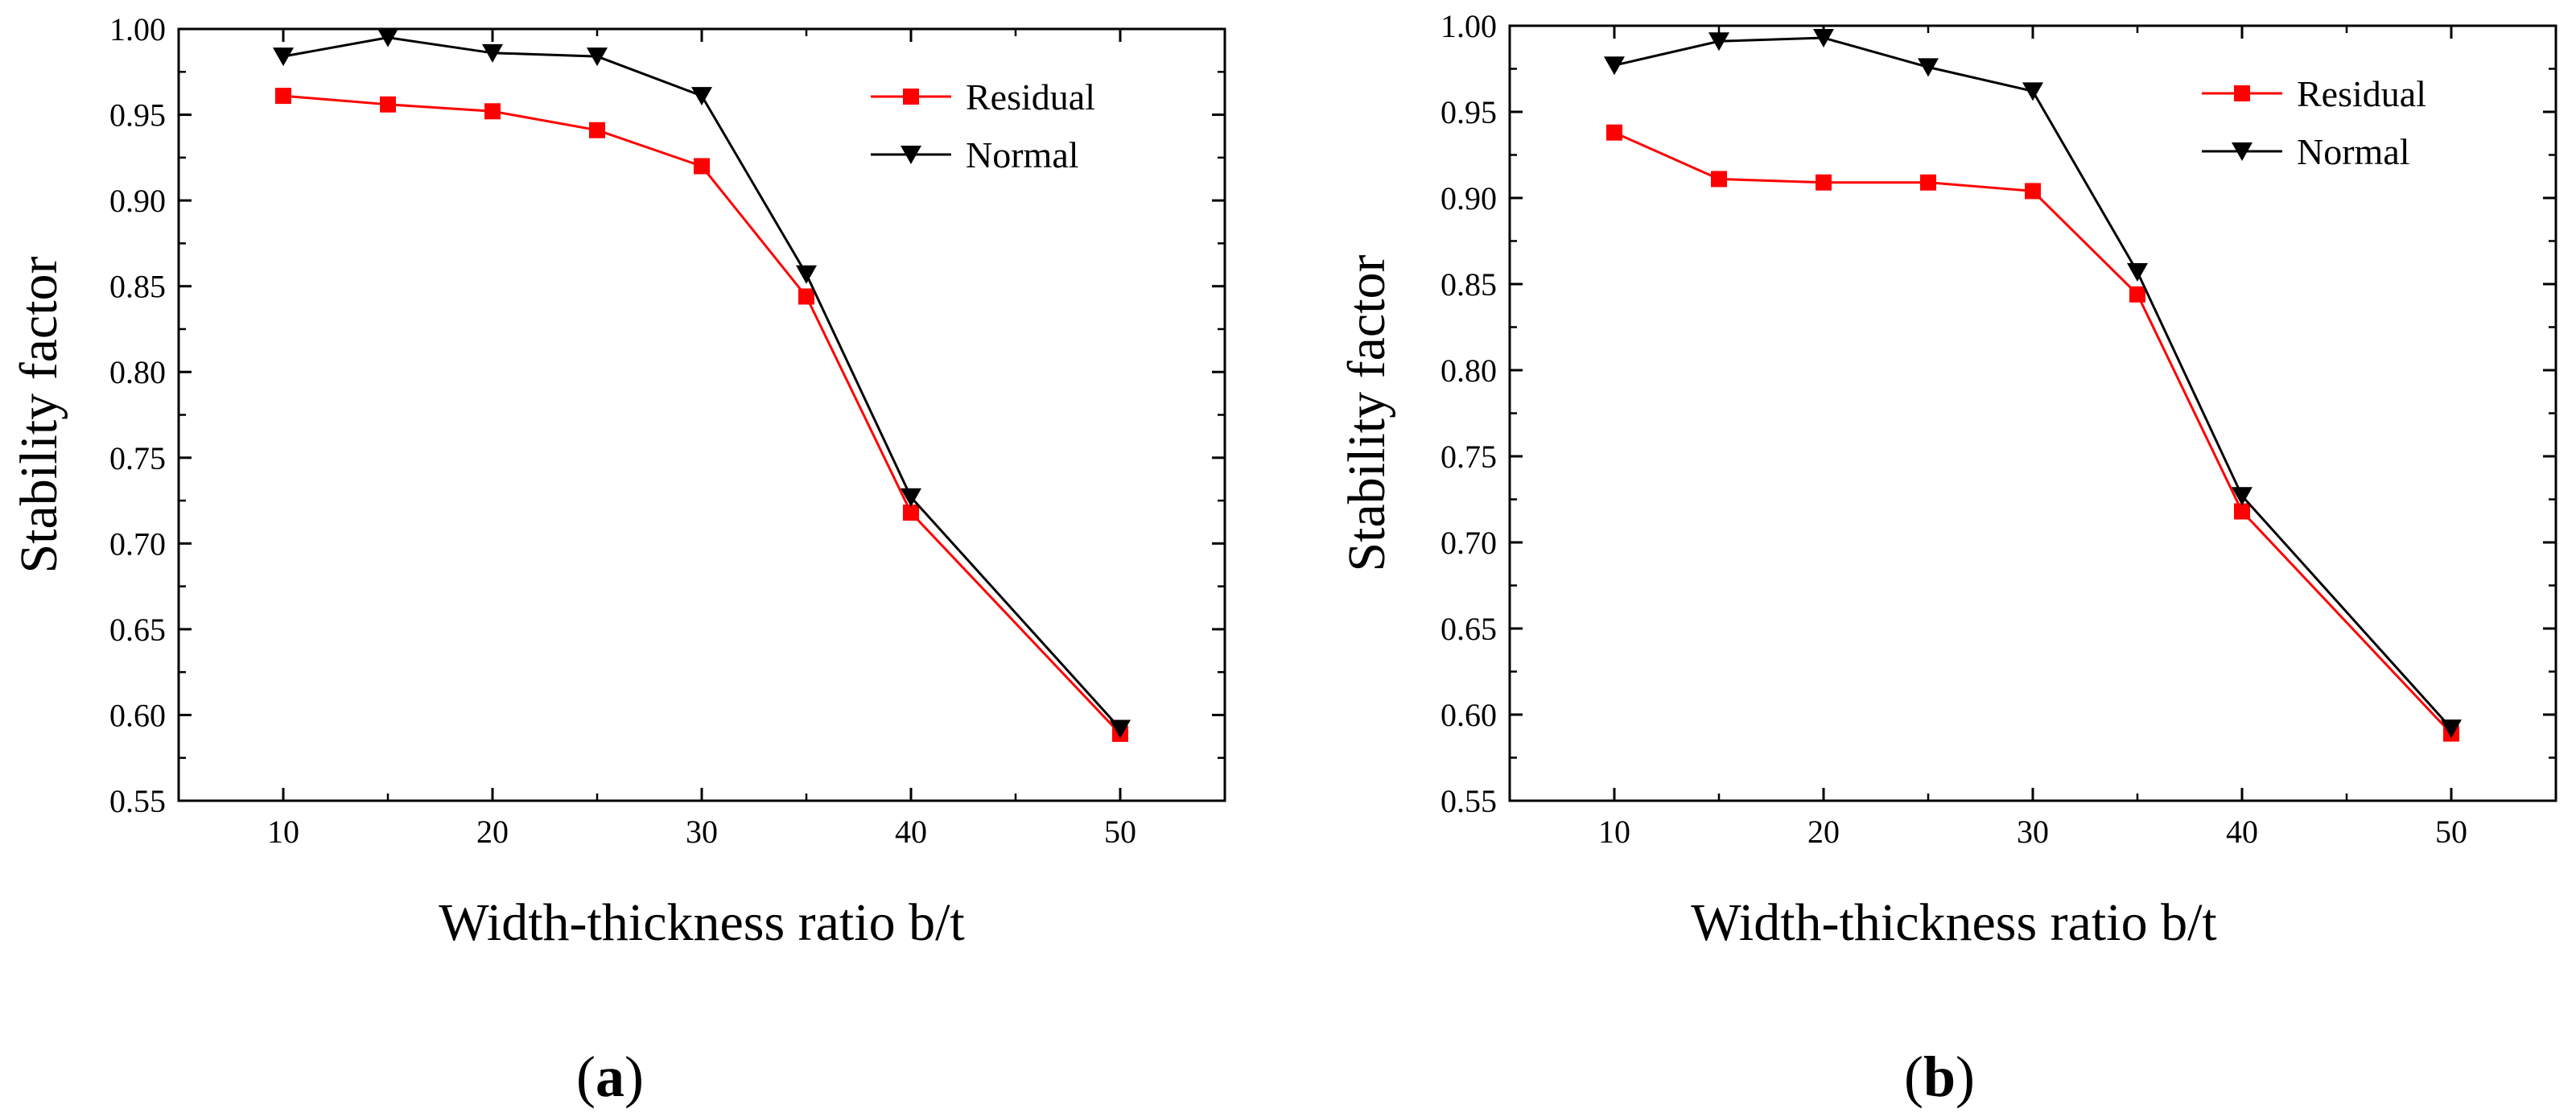  I want to click on panel-label: (a), so click(610, 1077).